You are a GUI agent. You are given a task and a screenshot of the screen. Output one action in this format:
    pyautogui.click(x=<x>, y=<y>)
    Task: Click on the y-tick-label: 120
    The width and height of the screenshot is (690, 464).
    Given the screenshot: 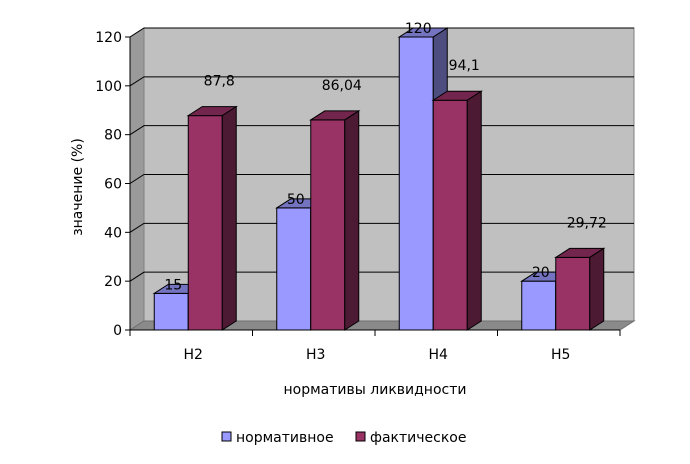 What is the action you would take?
    pyautogui.click(x=108, y=38)
    